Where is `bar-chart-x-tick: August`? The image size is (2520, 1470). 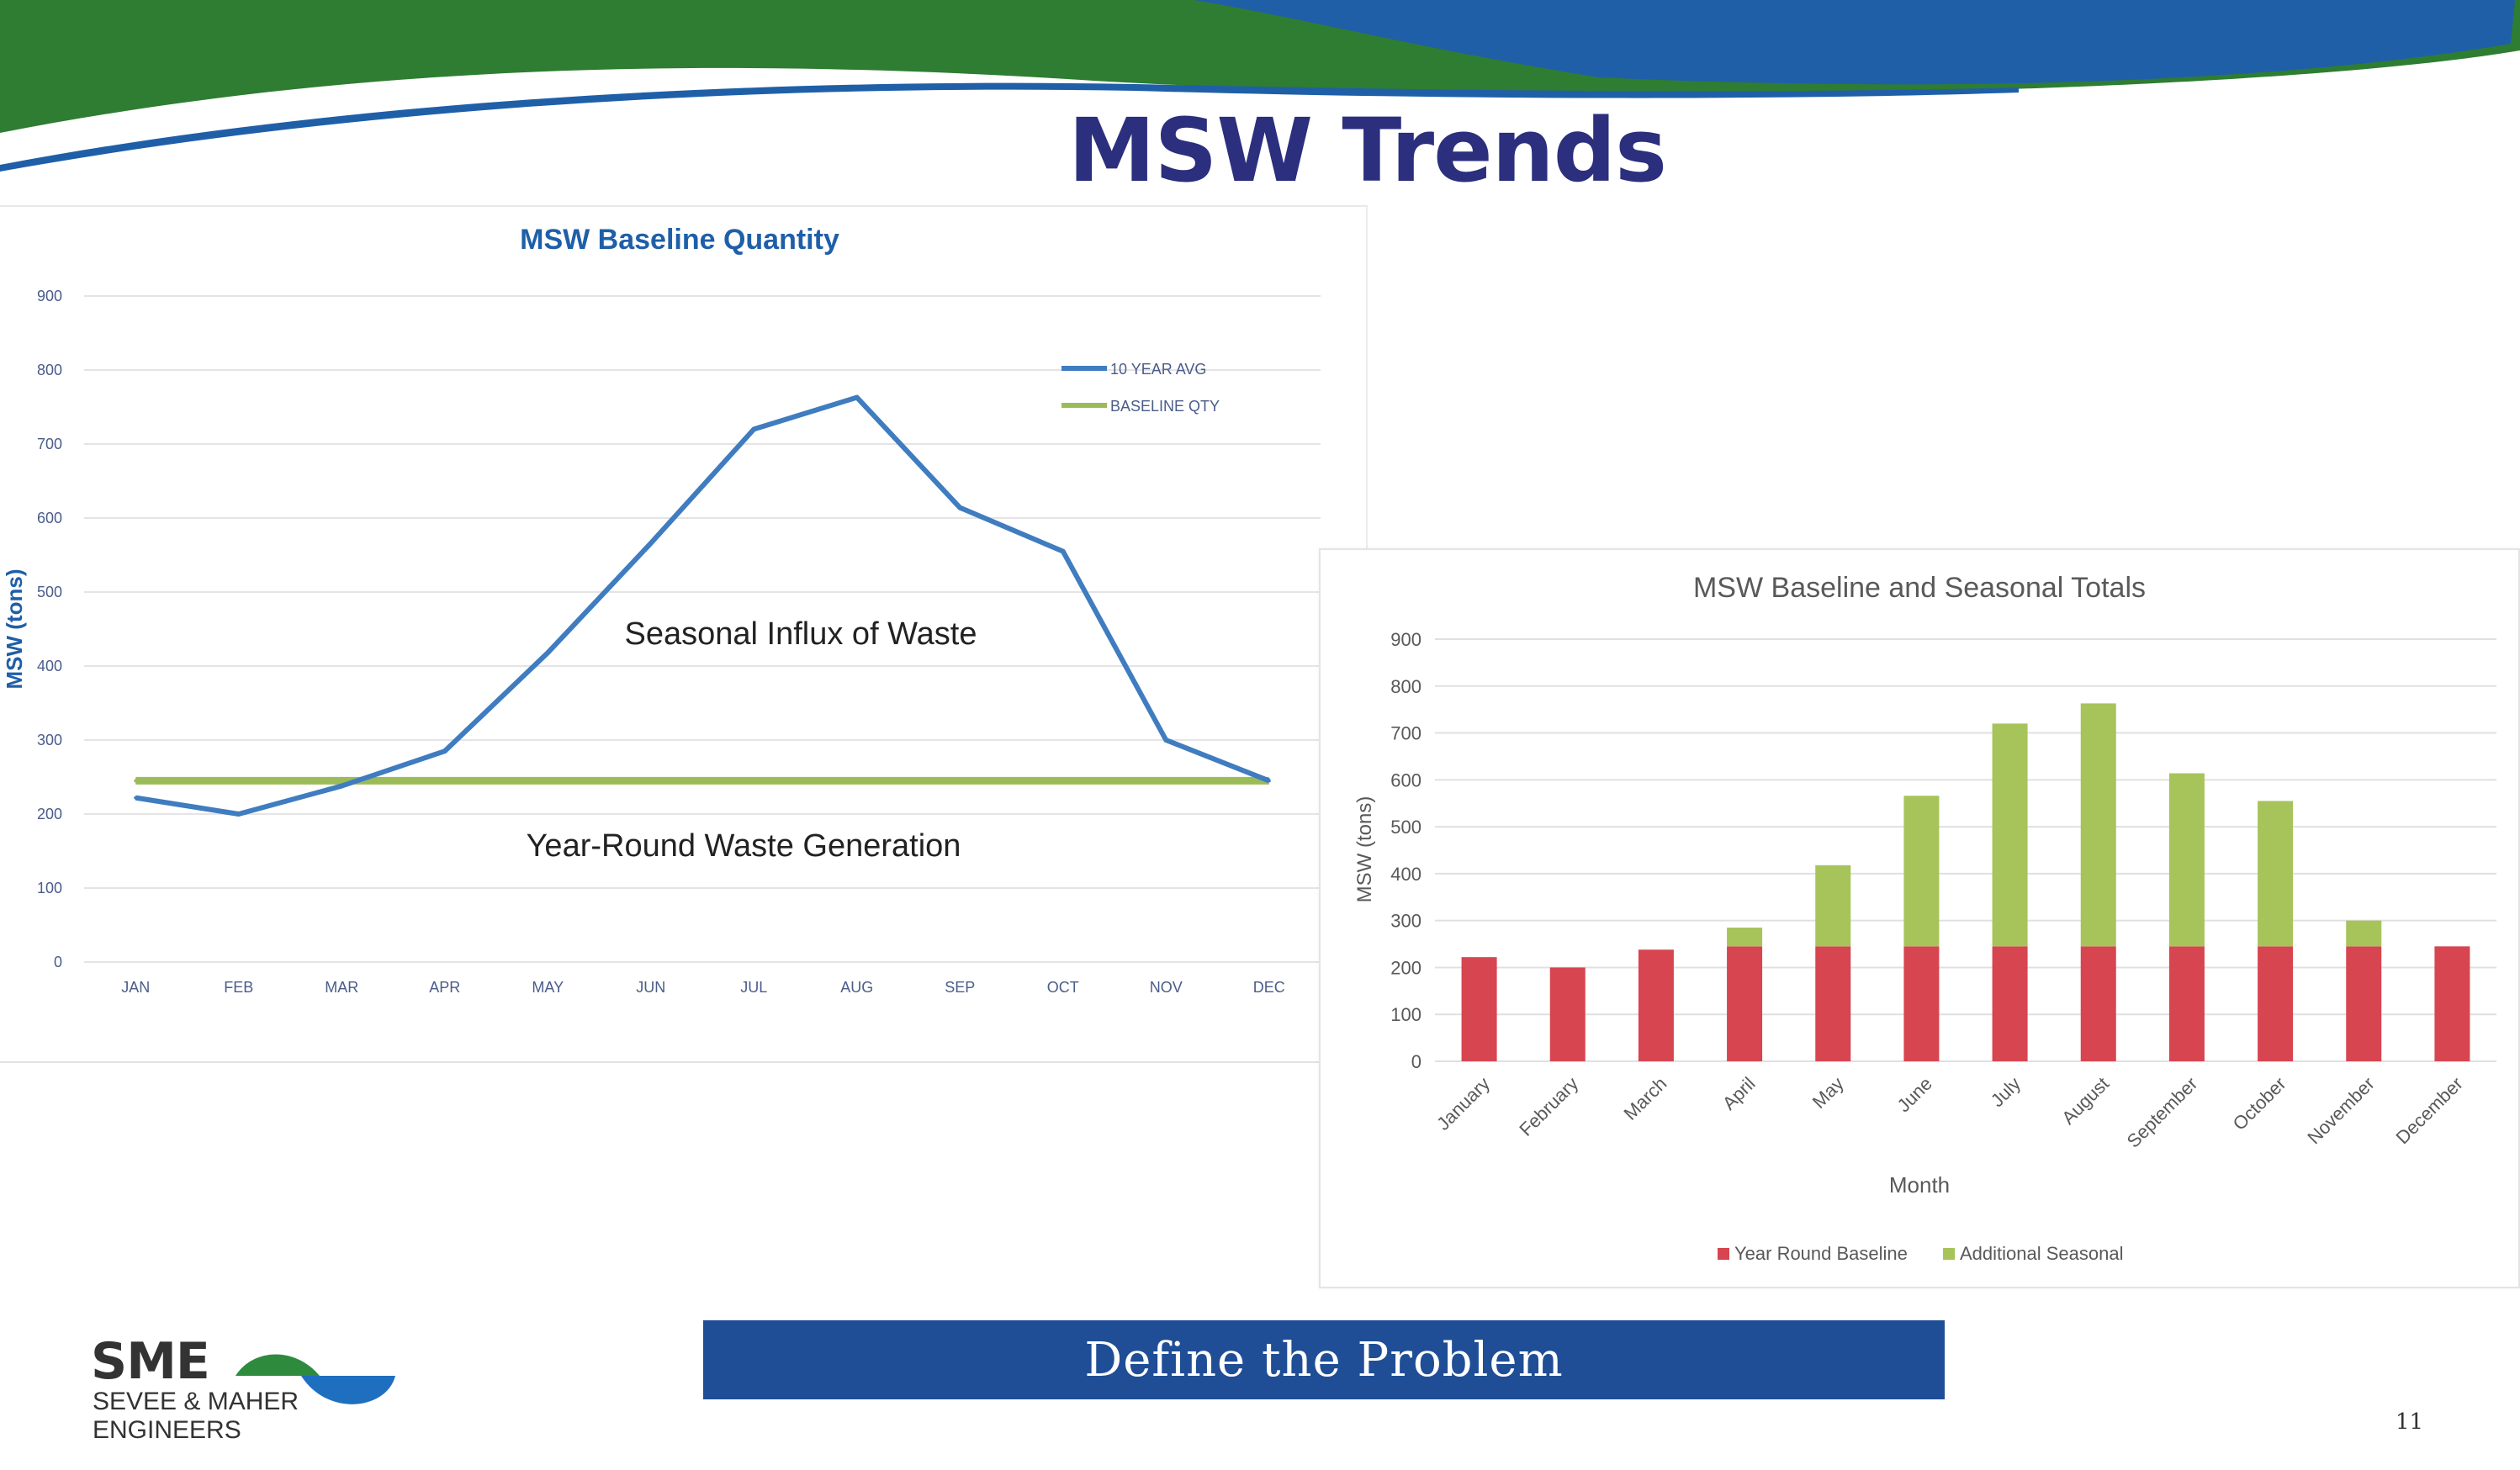 bar-chart-x-tick: August is located at coordinates (2085, 1101).